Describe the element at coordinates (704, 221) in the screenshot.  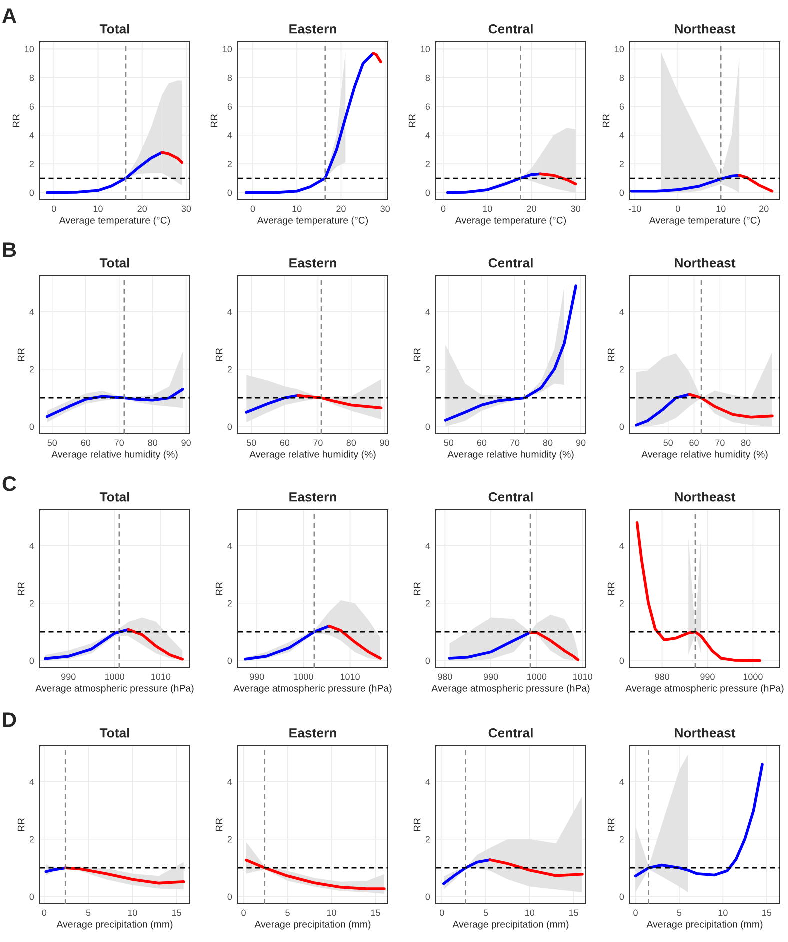
I see `x-axis-title: Average temperature (°C)` at that location.